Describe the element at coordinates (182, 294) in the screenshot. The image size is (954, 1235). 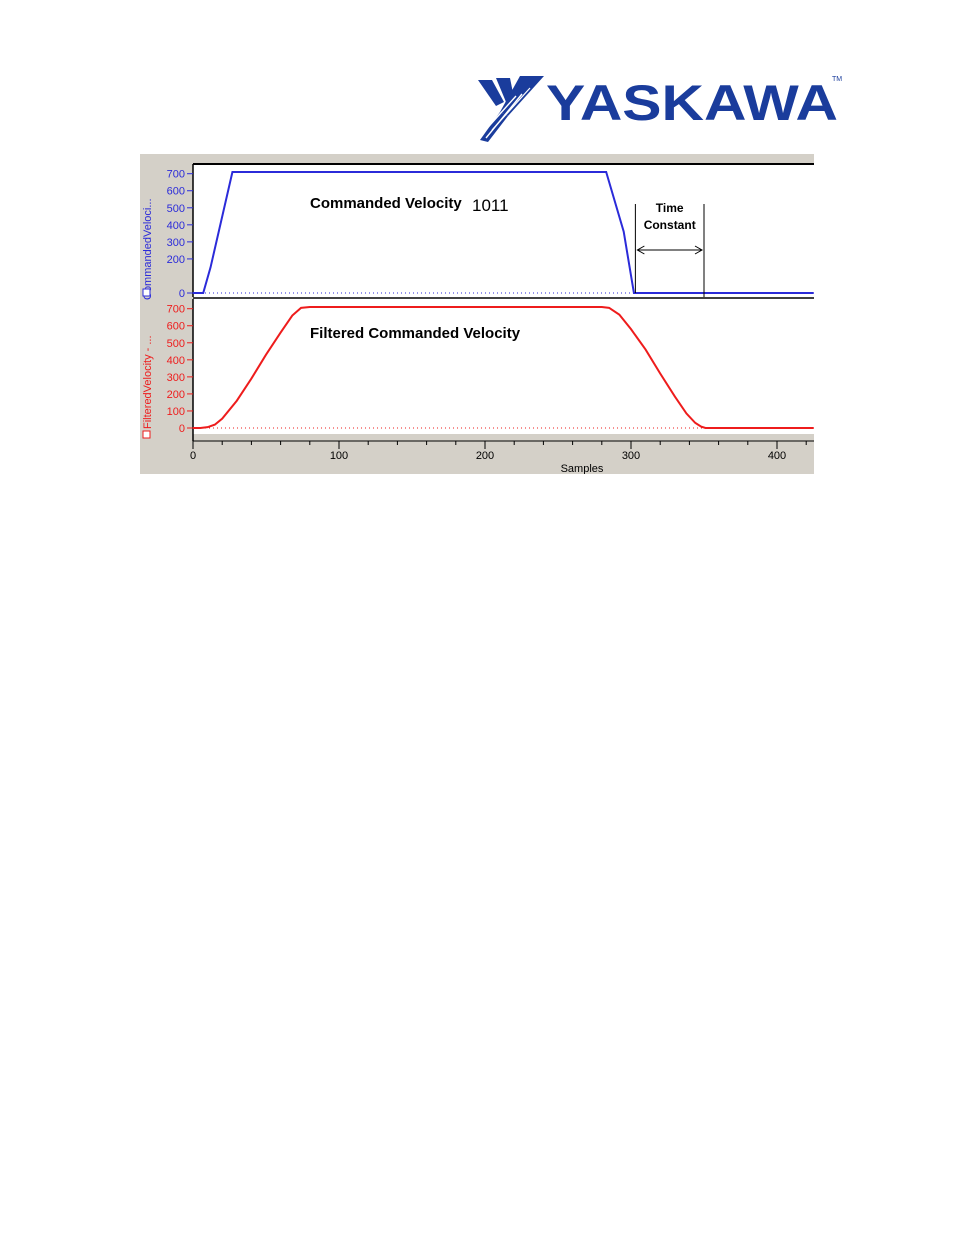
I see `top-y-tick-label: 0` at that location.